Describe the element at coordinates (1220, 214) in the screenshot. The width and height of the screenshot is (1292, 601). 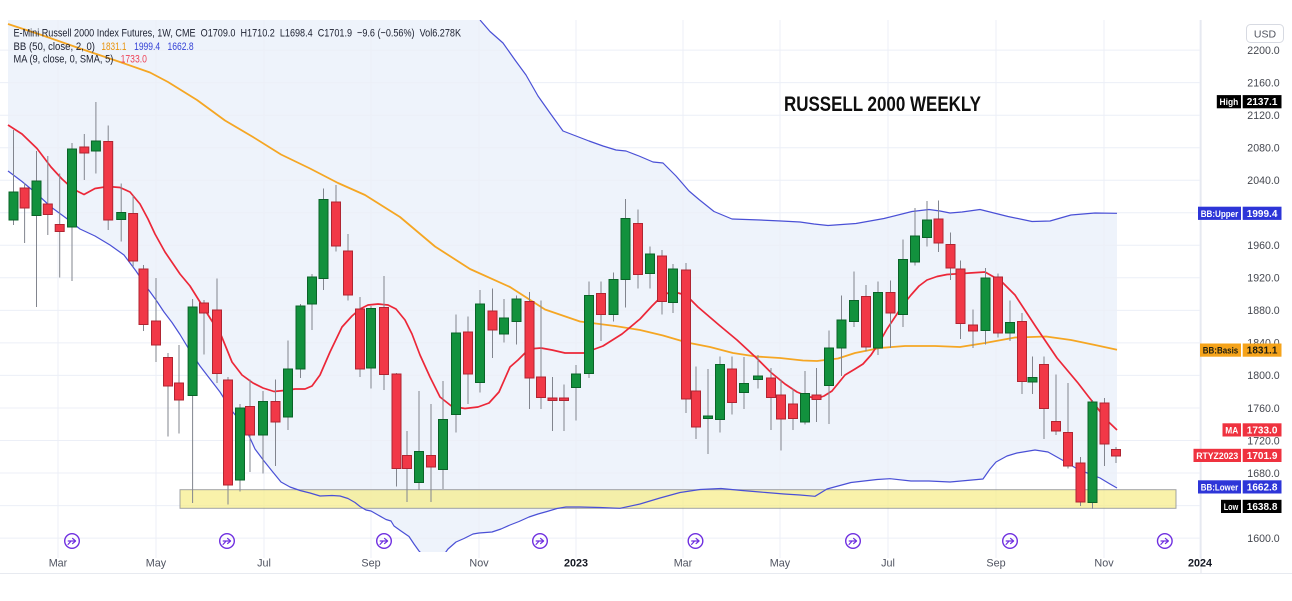
I see `svg-text: BB:Upper` at that location.